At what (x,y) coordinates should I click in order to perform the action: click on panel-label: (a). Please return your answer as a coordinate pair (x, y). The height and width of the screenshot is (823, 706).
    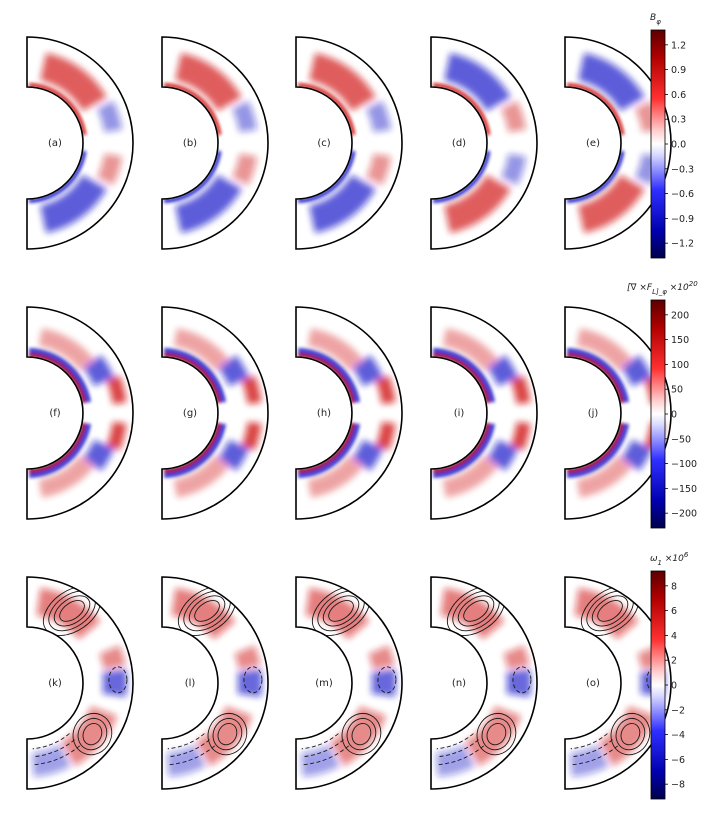
    Looking at the image, I should click on (55, 143).